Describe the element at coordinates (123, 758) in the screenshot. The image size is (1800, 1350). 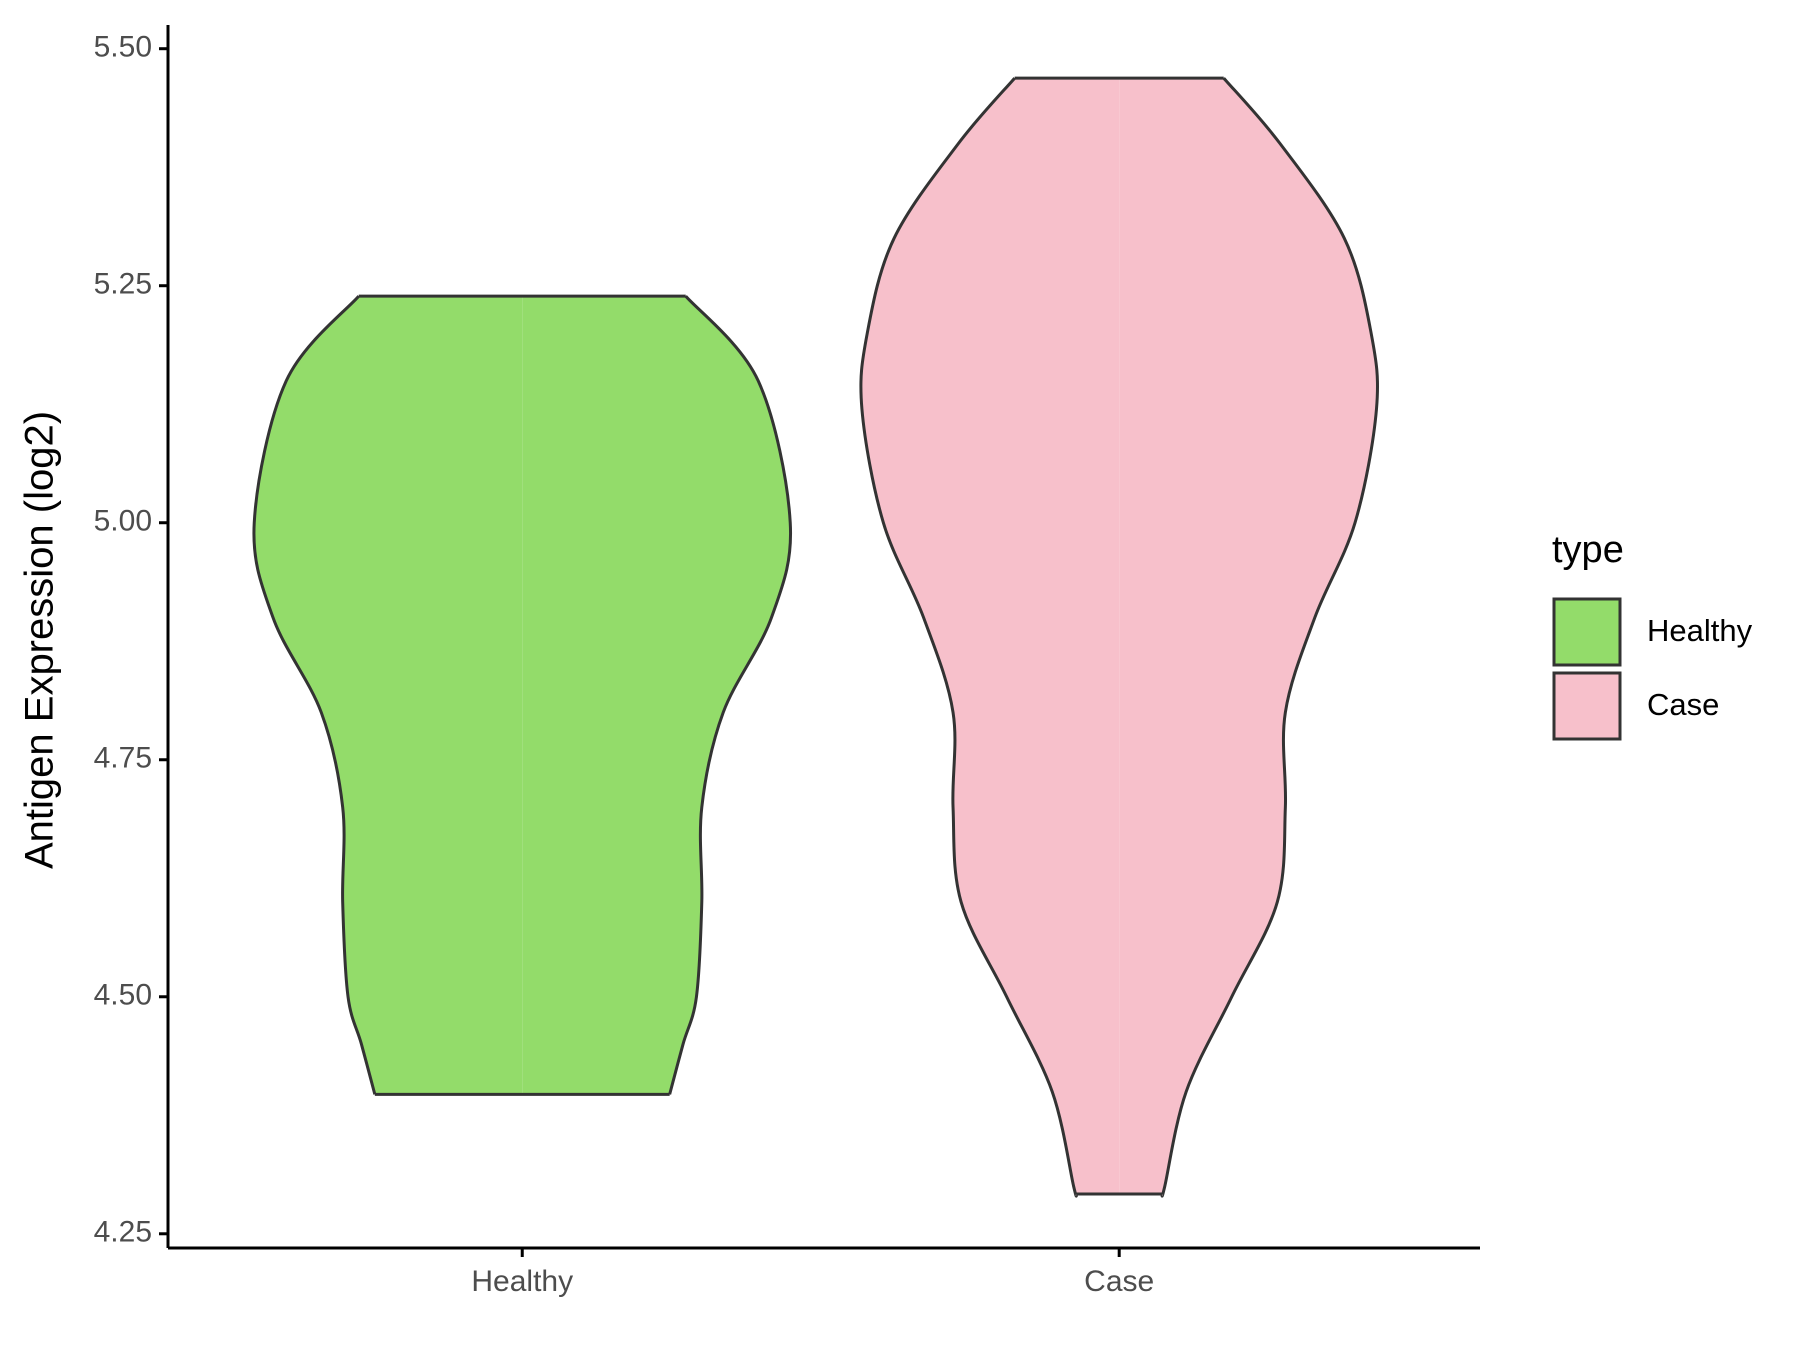
I see `y-tick-label: 4.75` at that location.